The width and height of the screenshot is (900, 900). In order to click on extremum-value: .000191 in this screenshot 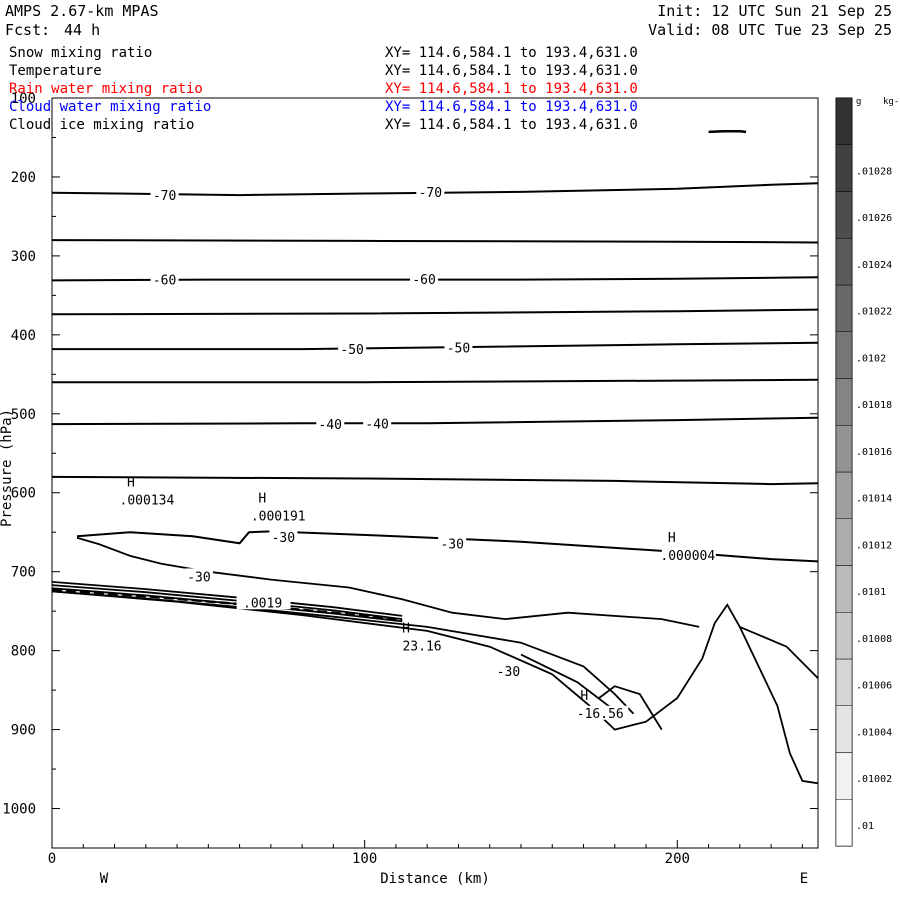, I will do `click(278, 516)`.